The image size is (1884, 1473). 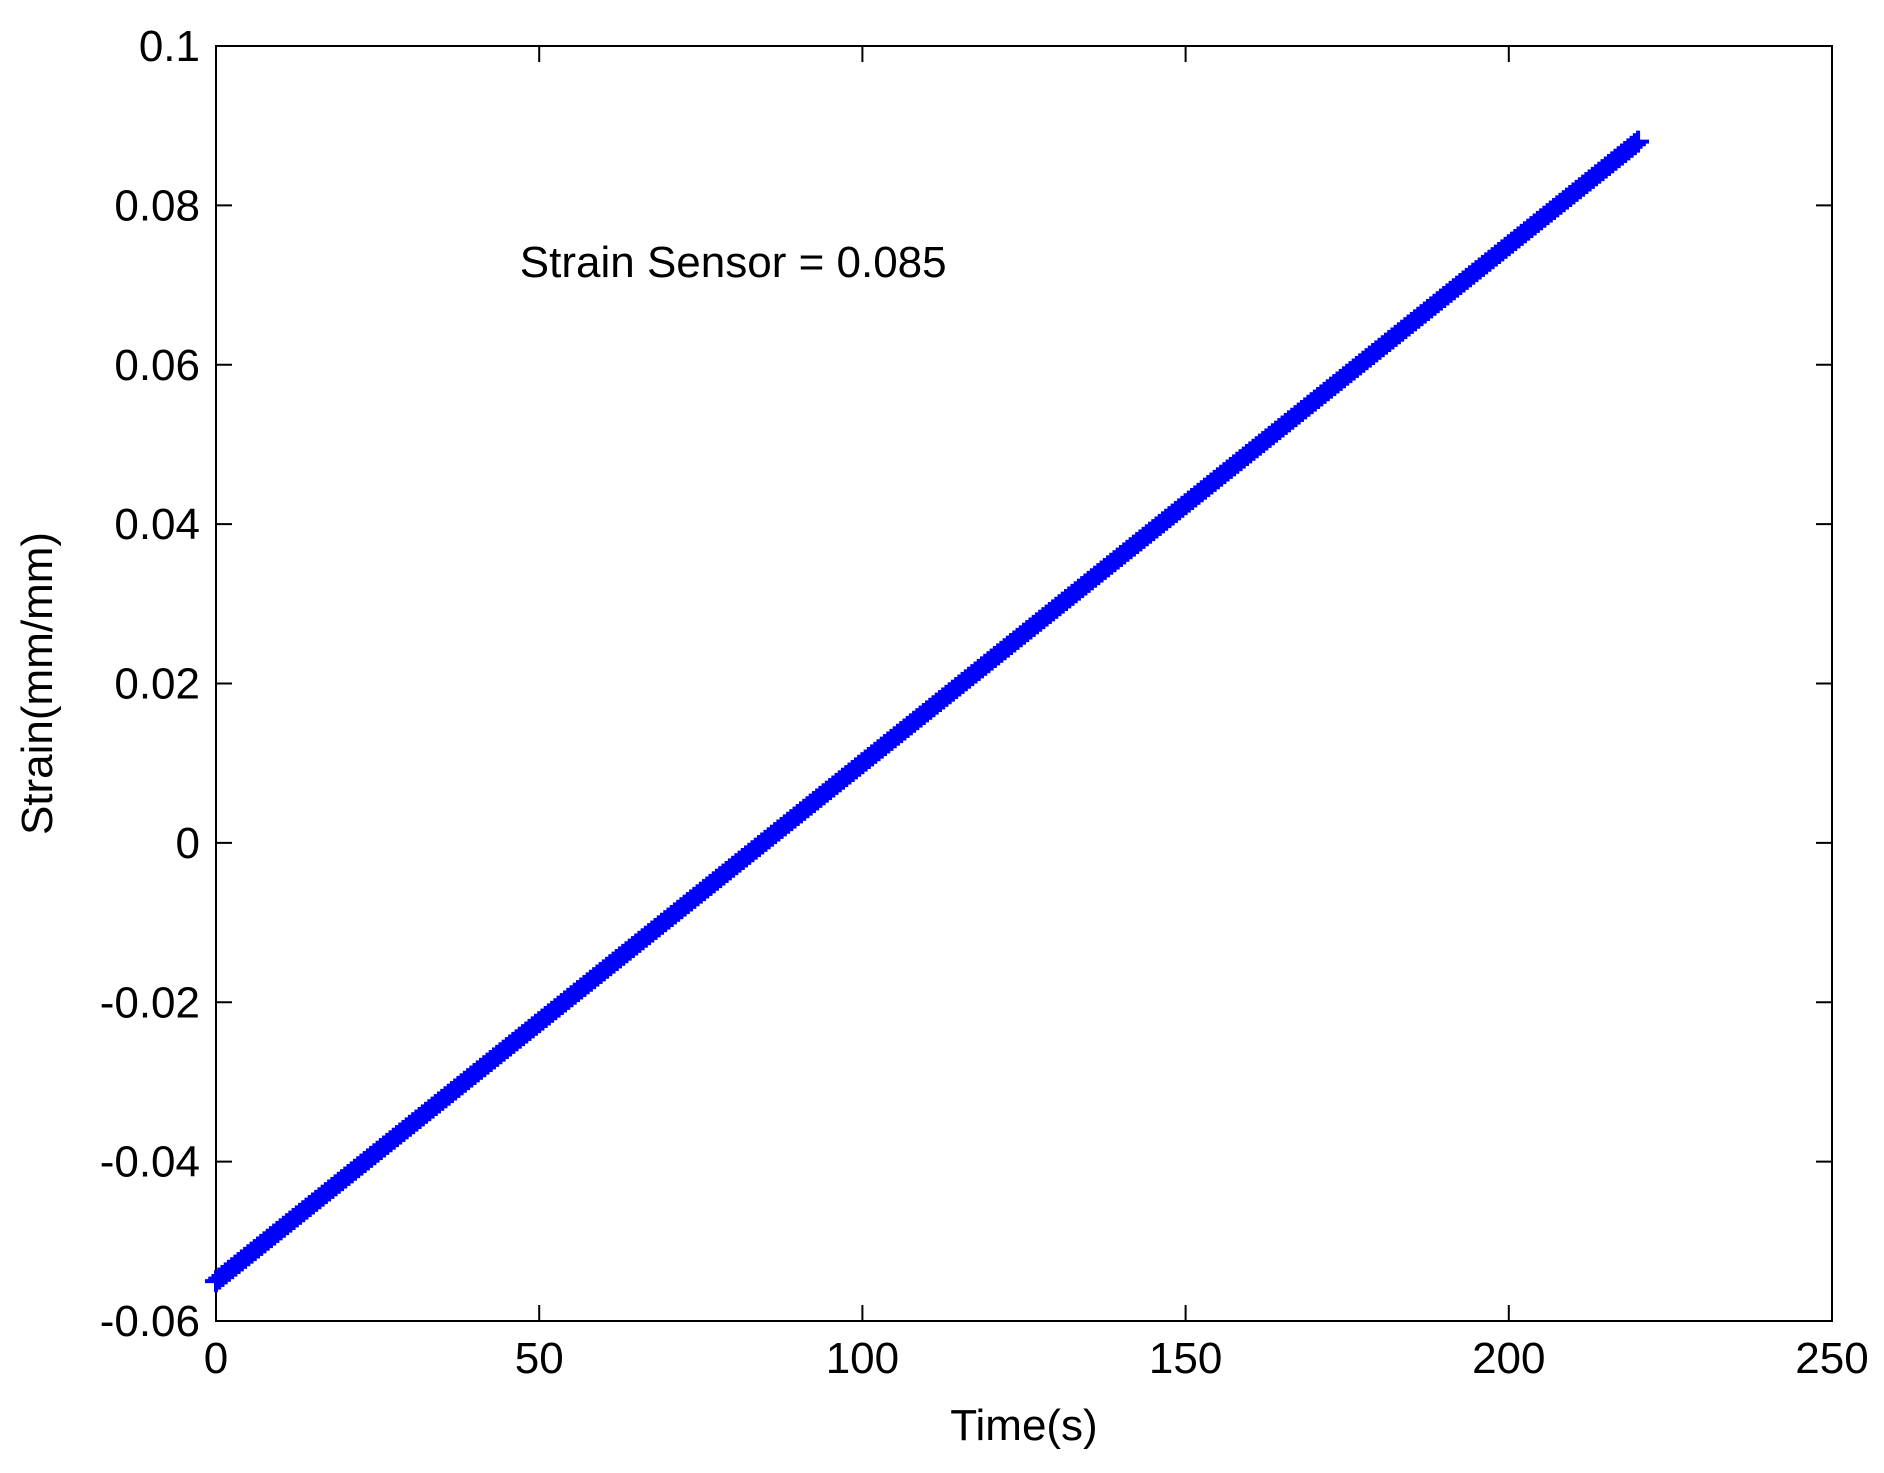 I want to click on y-tick-label: 0.1, so click(x=169, y=46).